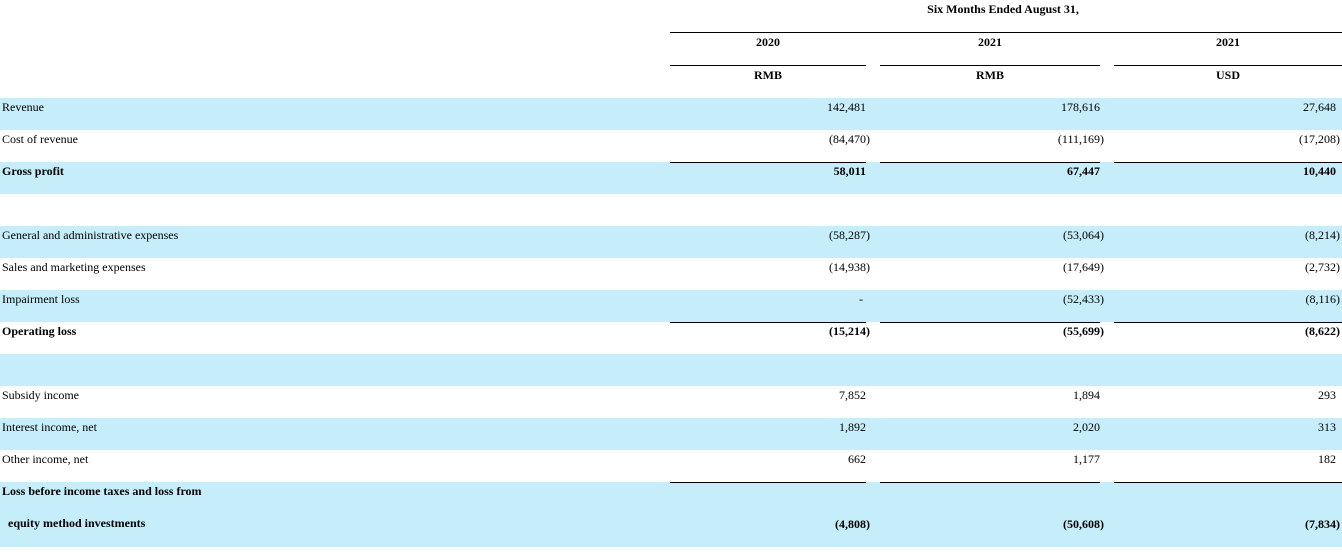 This screenshot has width=1342, height=552. Describe the element at coordinates (849, 267) in the screenshot. I see `cell-value: (14,938)` at that location.